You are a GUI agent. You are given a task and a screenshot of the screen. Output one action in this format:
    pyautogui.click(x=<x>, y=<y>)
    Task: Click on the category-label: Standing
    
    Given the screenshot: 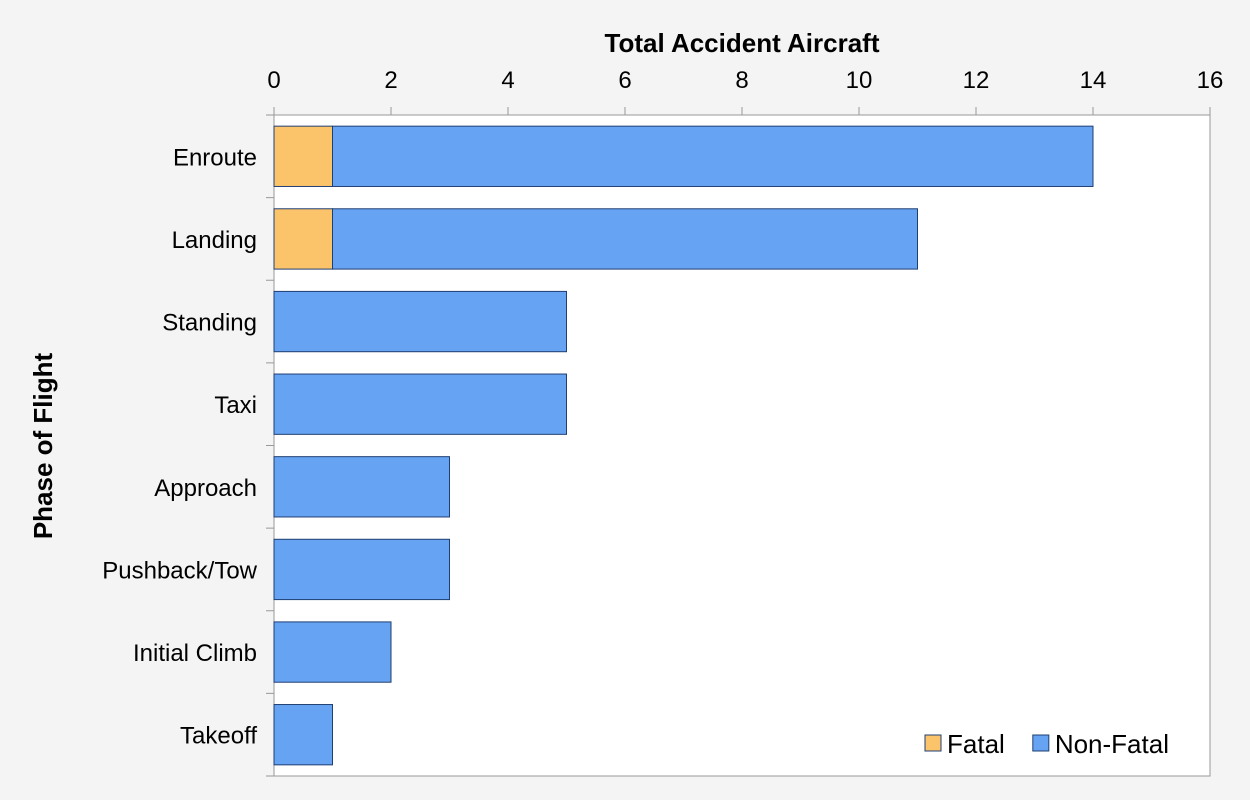 What is the action you would take?
    pyautogui.click(x=209, y=323)
    